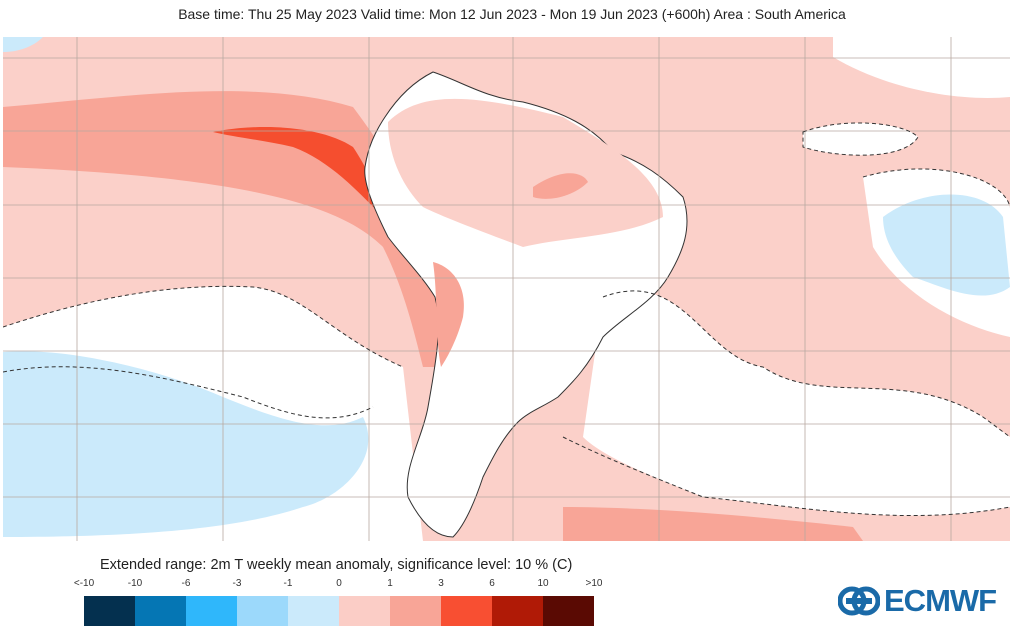  Describe the element at coordinates (921, 67) in the screenshot. I see `neutral-region-caribbean` at that location.